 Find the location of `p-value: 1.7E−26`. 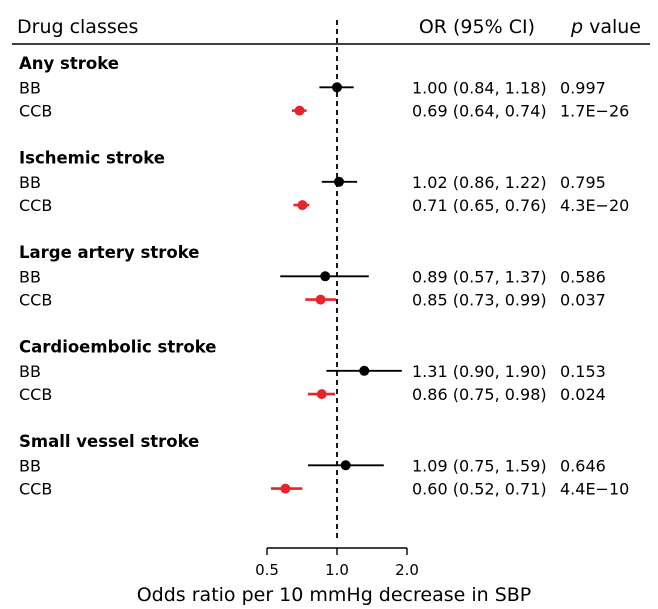

p-value: 1.7E−26 is located at coordinates (594, 111).